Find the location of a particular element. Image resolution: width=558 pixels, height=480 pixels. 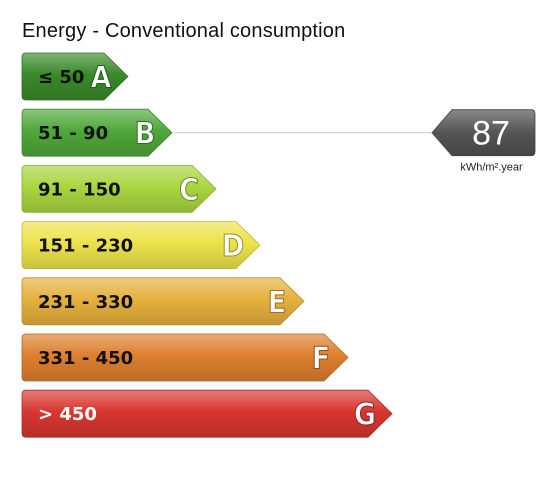

class-bar-a is located at coordinates (75, 76).